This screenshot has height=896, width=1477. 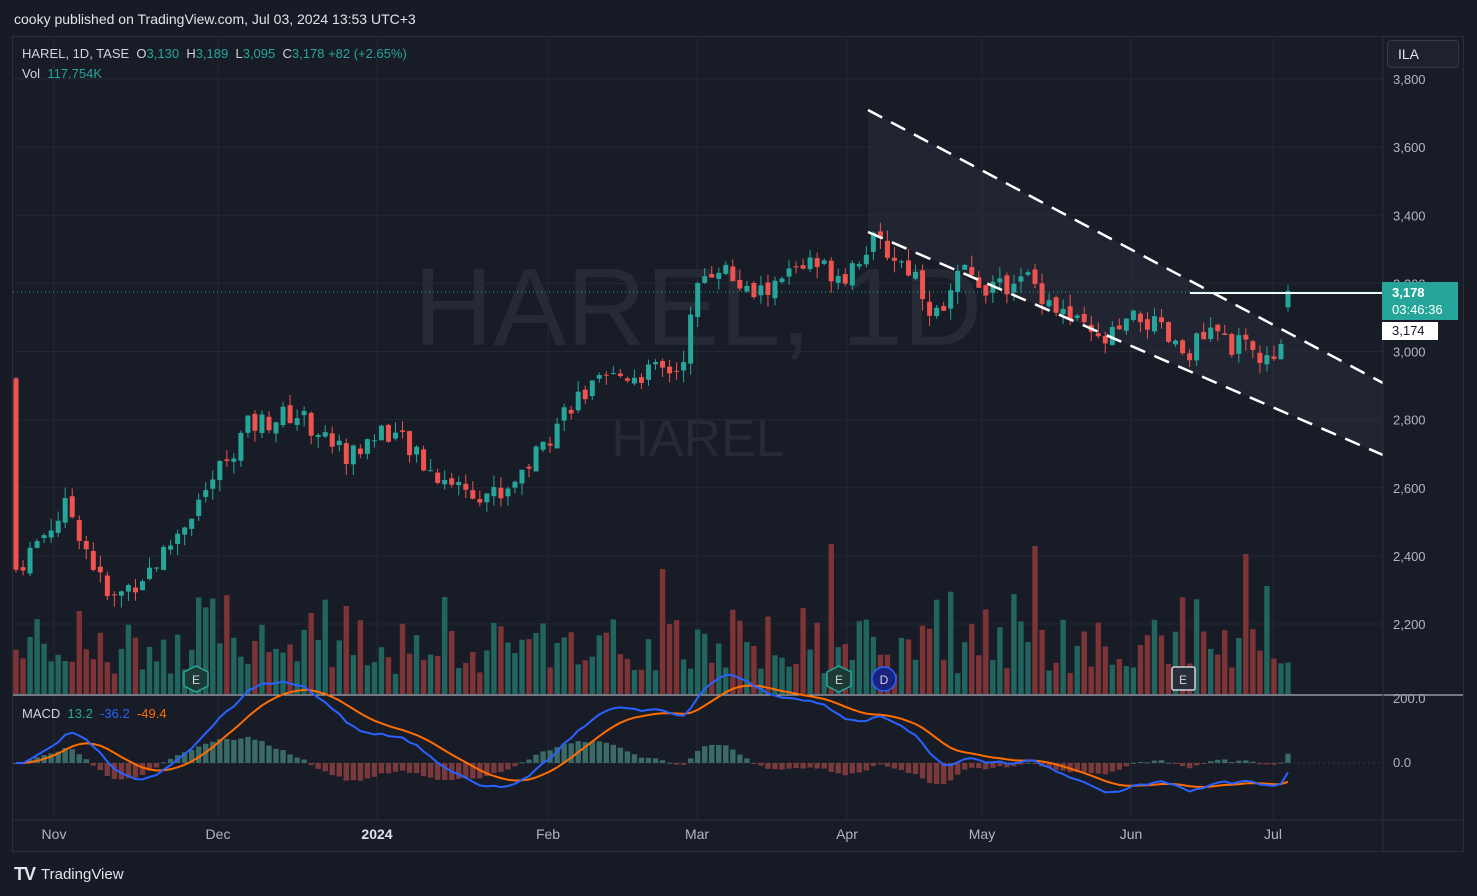 I want to click on currency-button: ILA, so click(x=1423, y=54).